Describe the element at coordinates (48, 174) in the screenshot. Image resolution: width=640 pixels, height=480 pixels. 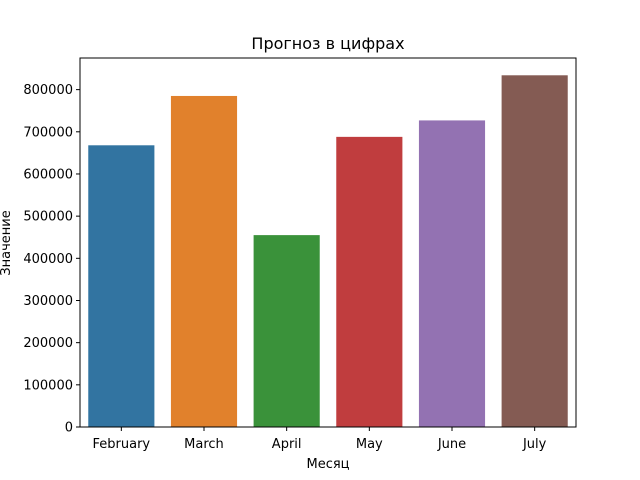
I see `y-tick-label: 600000` at that location.